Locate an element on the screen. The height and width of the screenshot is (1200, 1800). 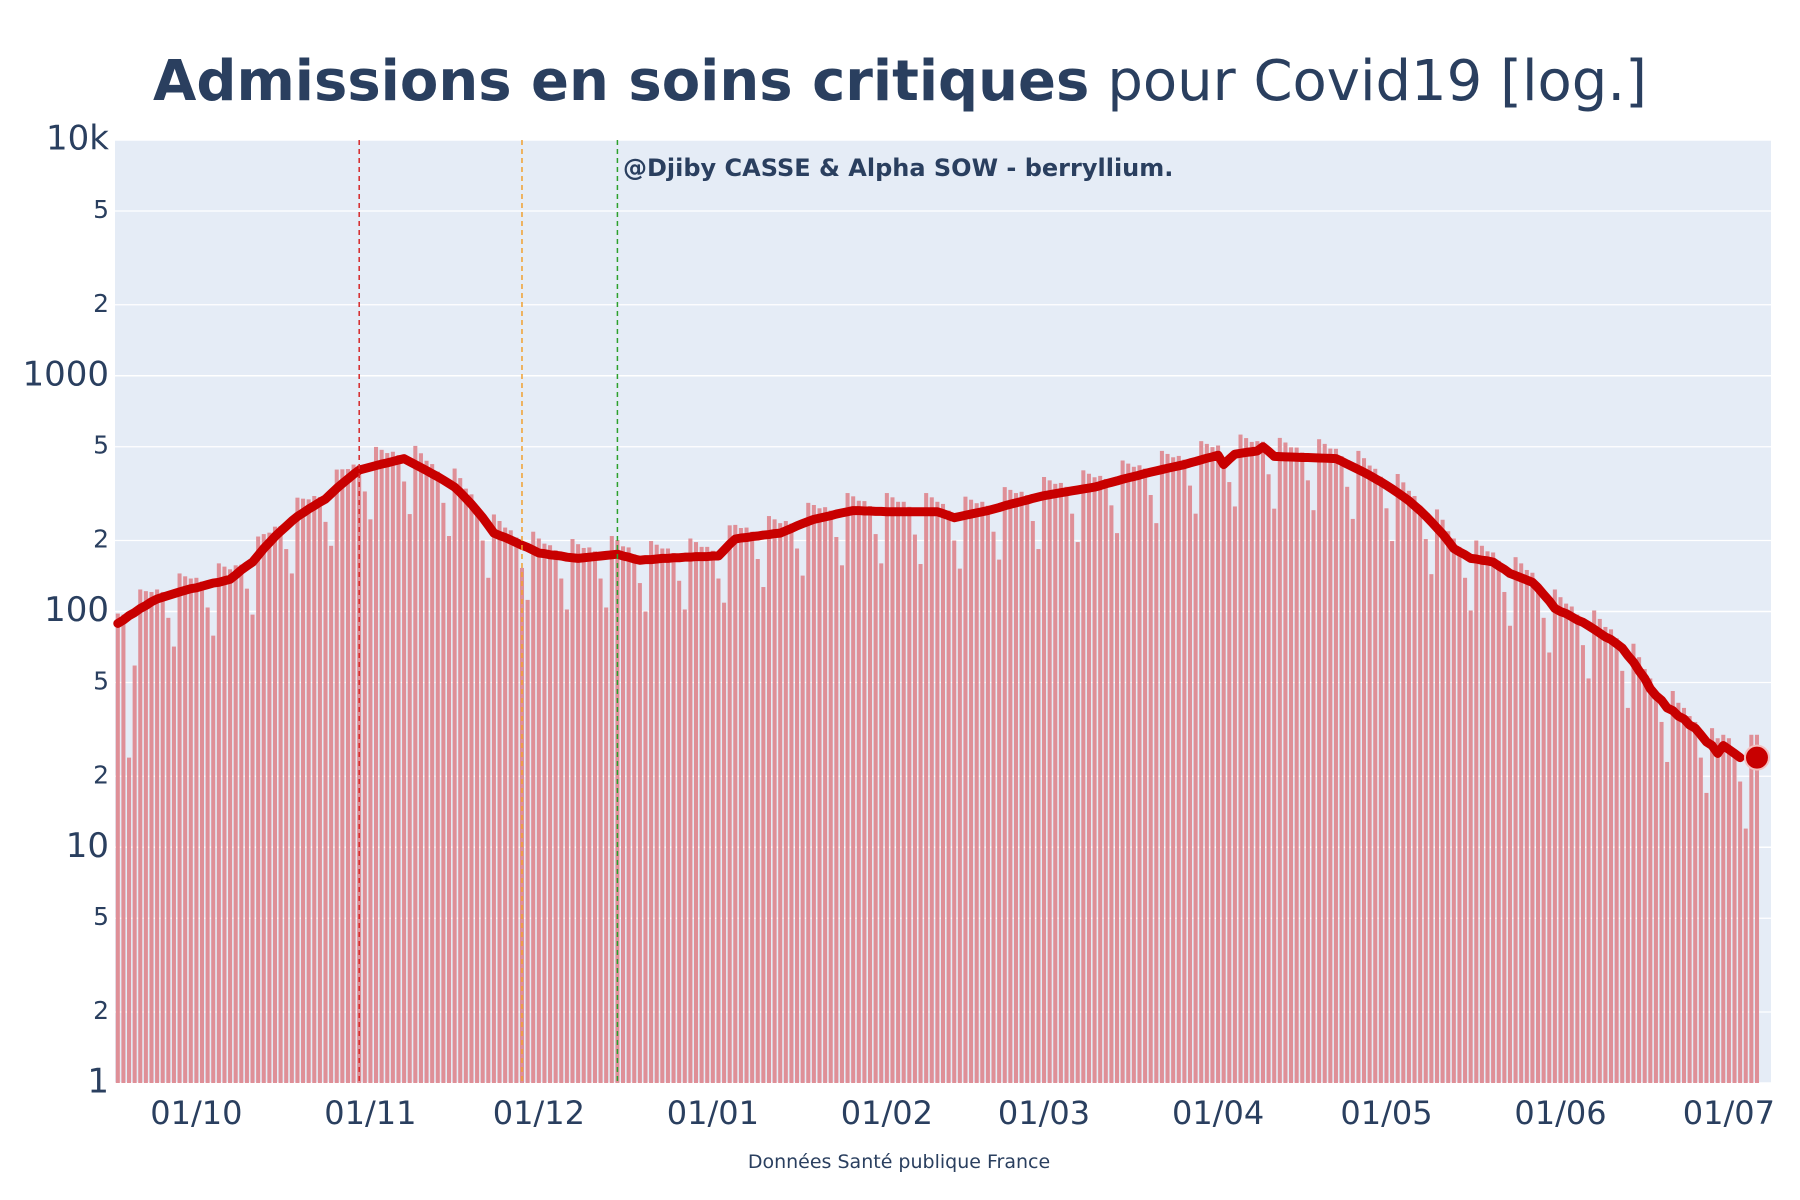
x-tick-label: 01/03 is located at coordinates (1044, 1113).